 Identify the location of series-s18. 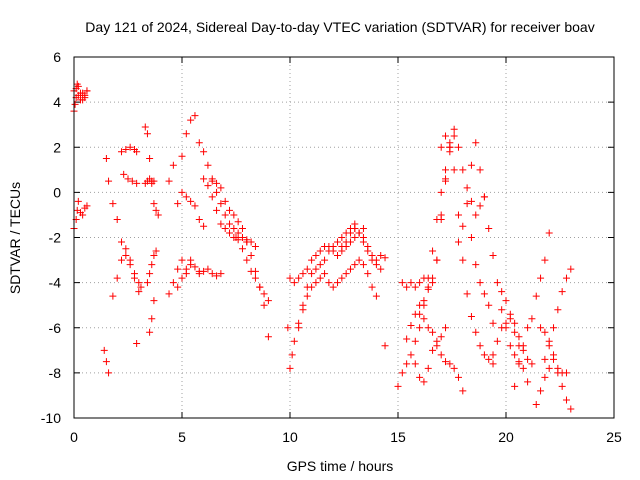
(210, 272).